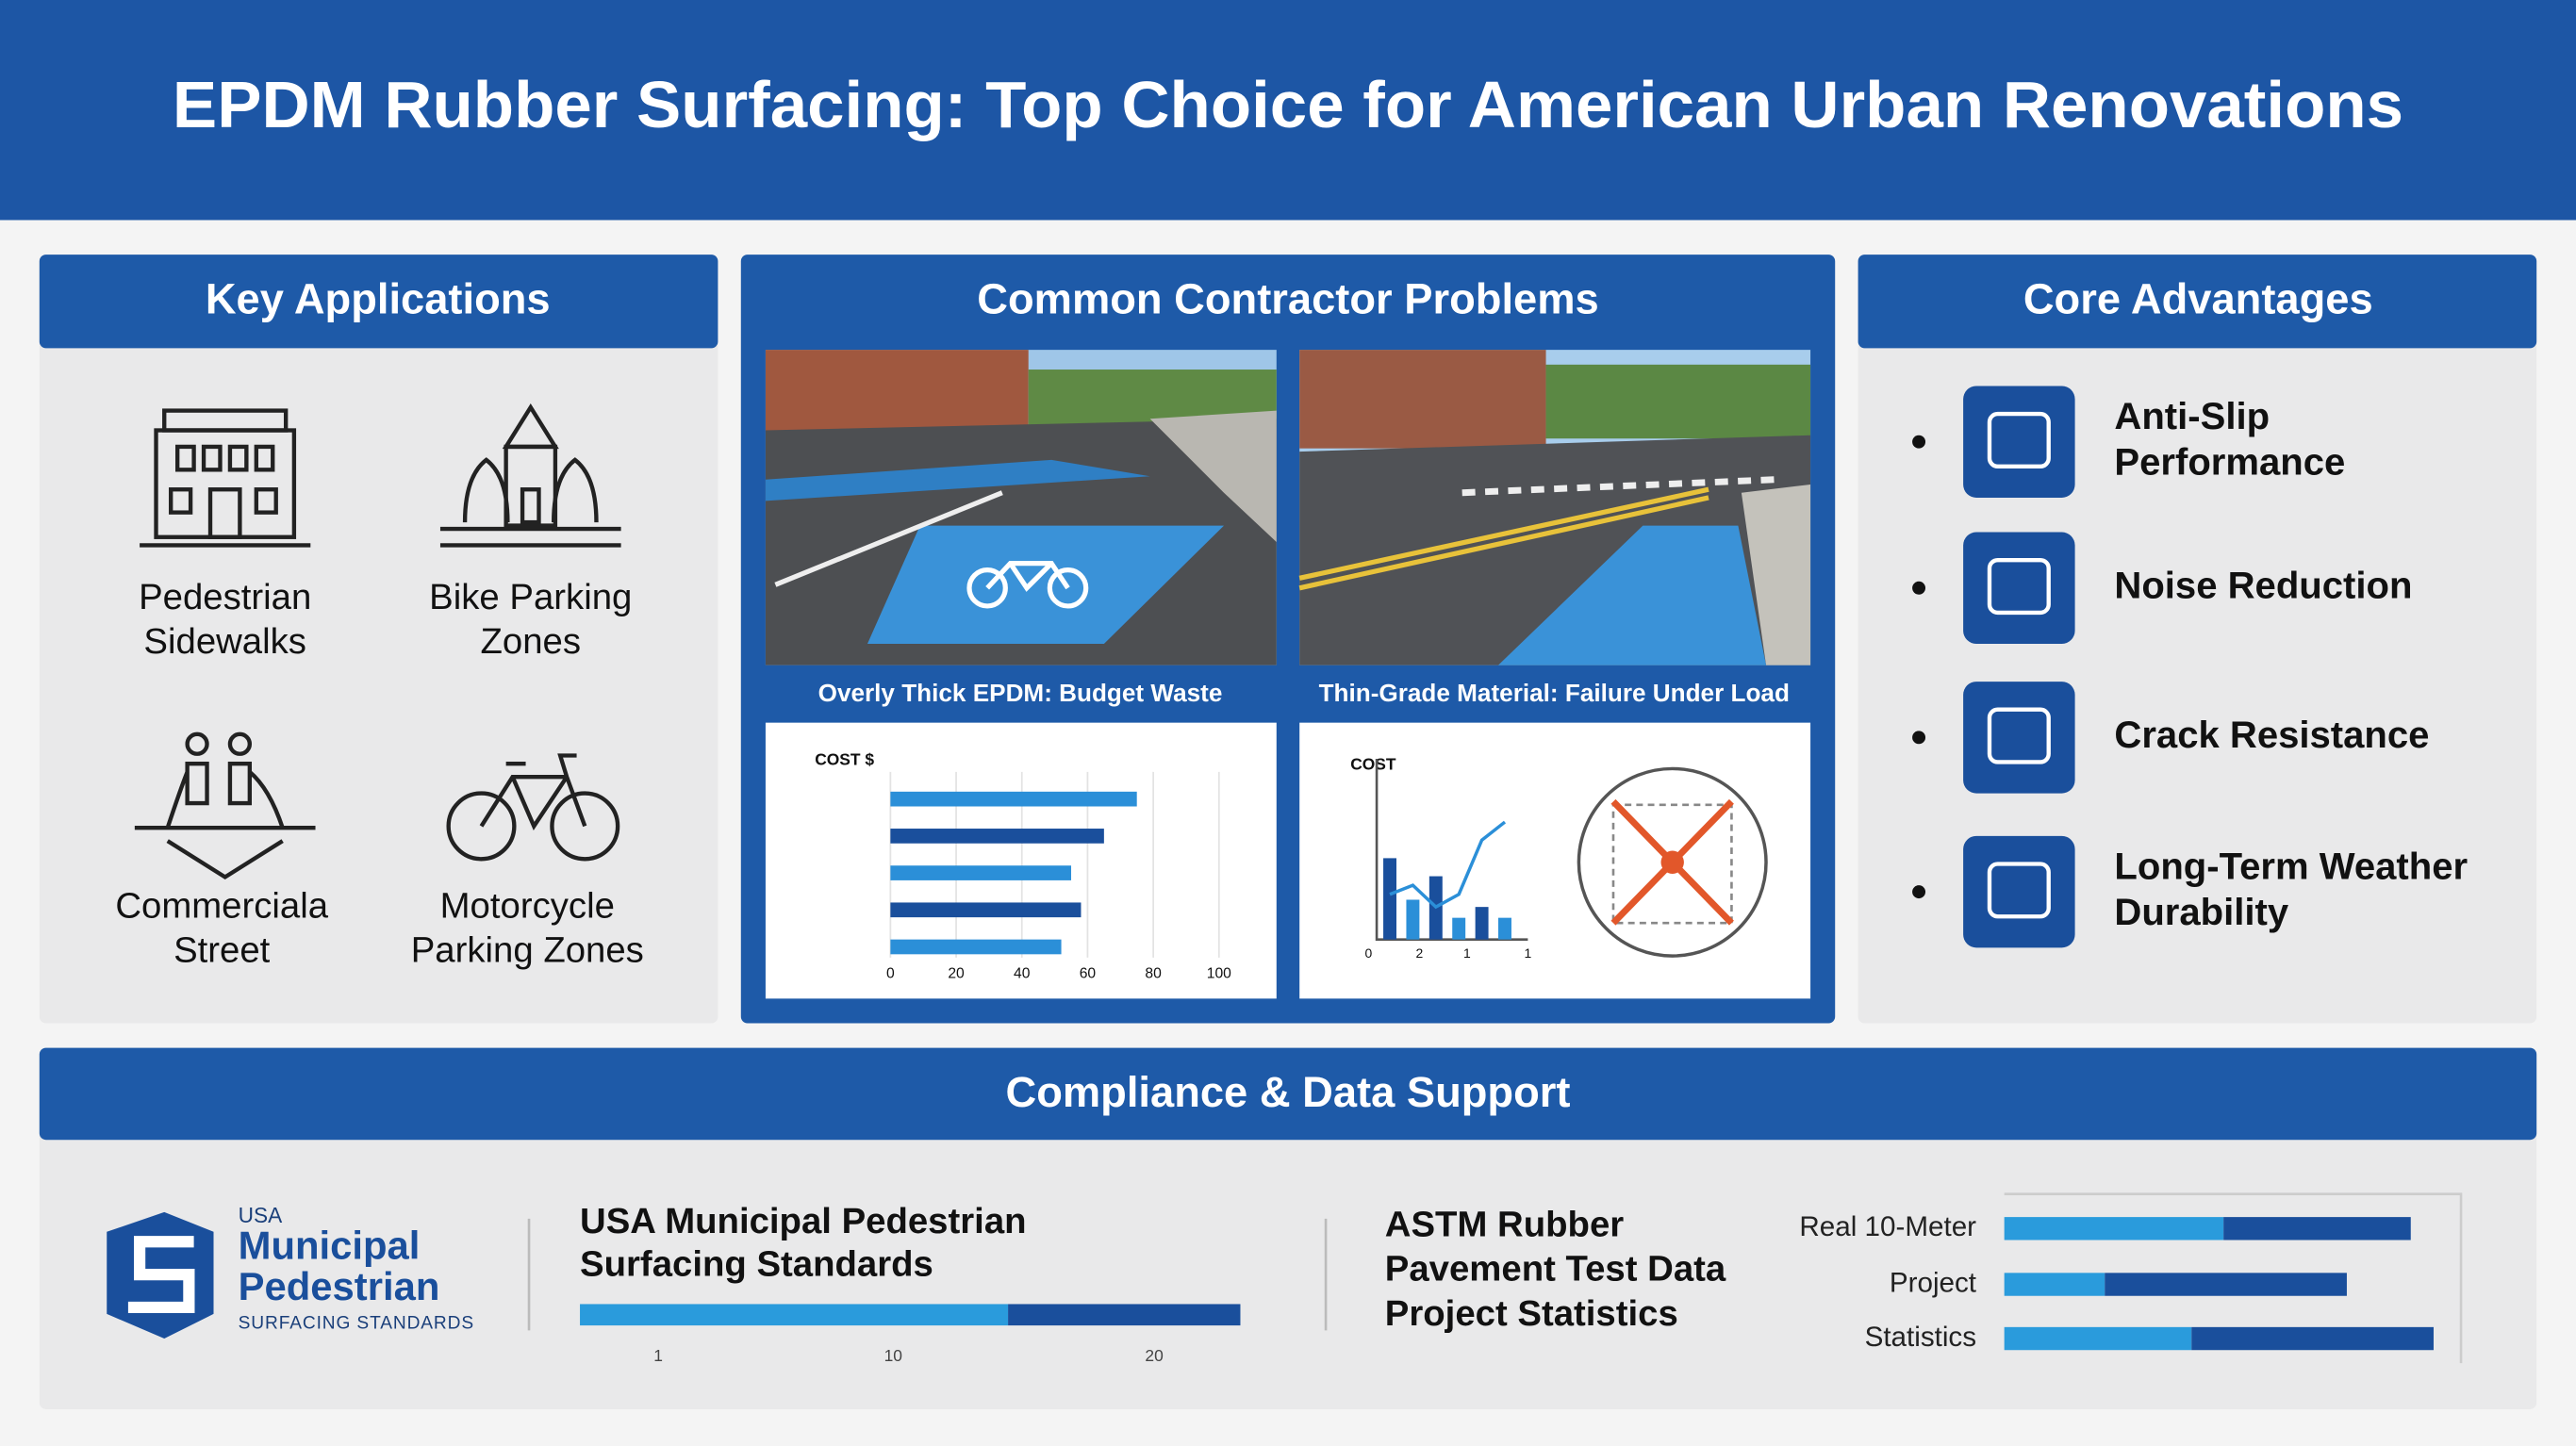 The height and width of the screenshot is (1446, 2576). Describe the element at coordinates (1678, 401) in the screenshot. I see `trees` at that location.